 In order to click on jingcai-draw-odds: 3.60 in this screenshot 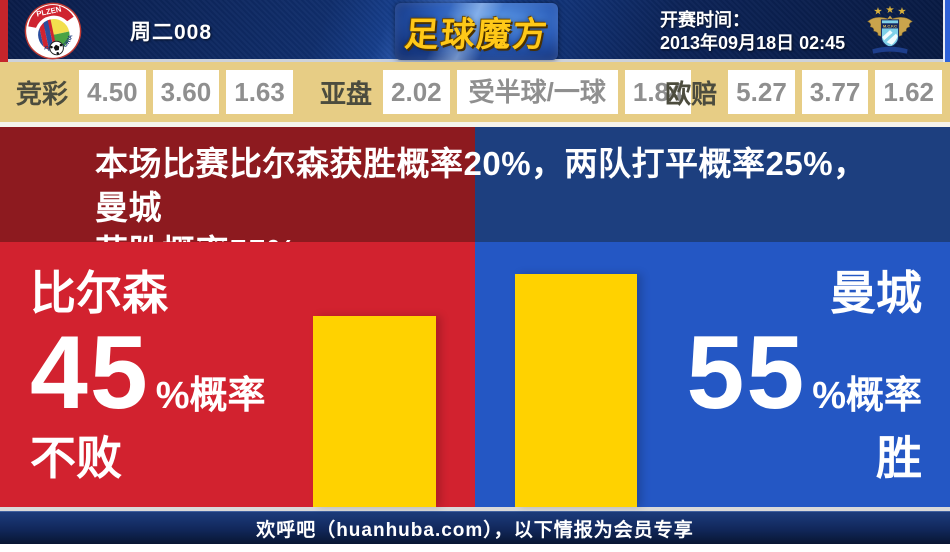, I will do `click(186, 92)`.